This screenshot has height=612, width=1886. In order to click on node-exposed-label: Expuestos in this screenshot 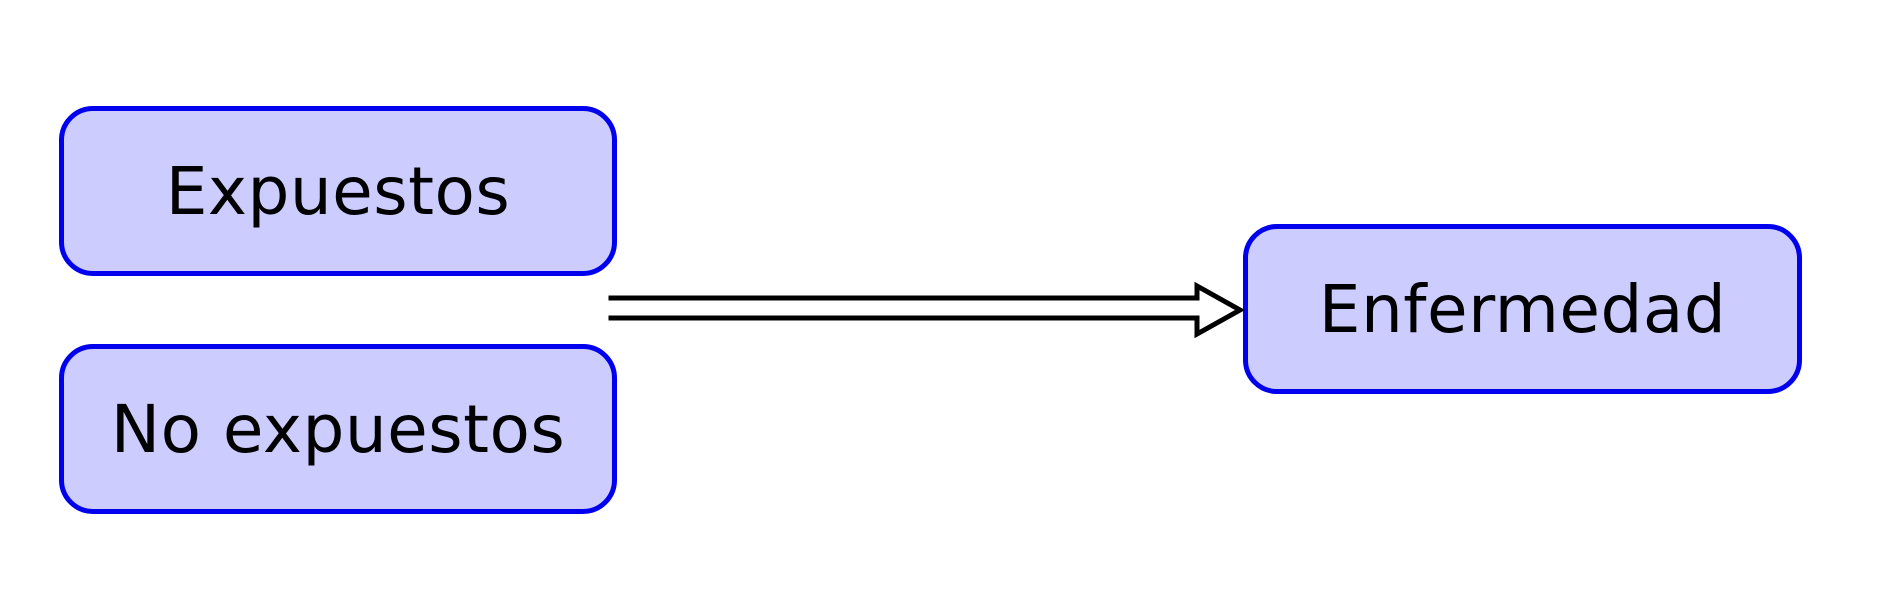, I will do `click(338, 191)`.